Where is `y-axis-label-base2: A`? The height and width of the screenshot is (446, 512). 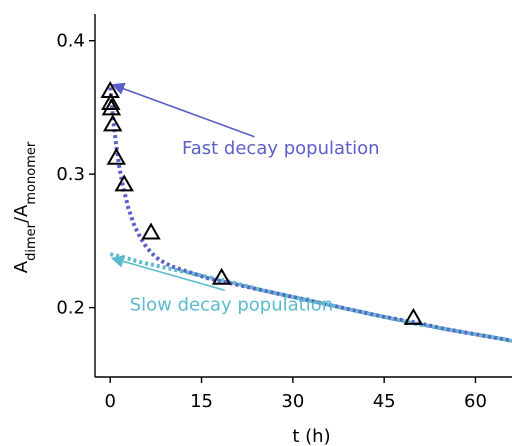 y-axis-label-base2: A is located at coordinates (21, 210).